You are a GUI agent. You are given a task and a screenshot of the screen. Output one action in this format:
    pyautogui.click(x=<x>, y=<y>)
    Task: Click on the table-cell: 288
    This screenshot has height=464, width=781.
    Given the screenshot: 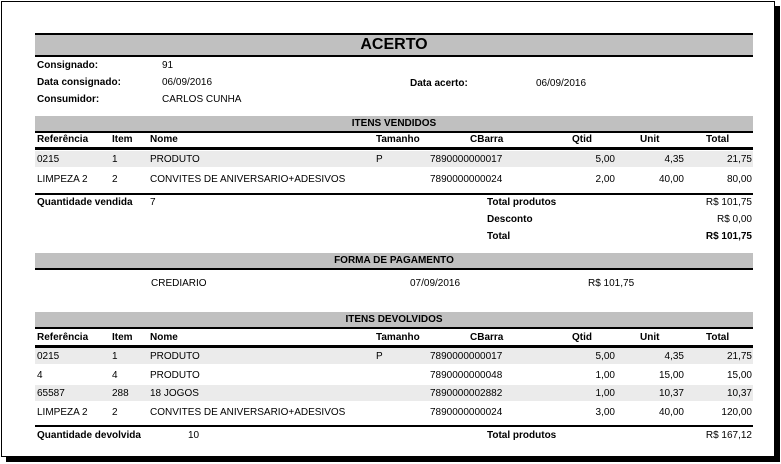 What is the action you would take?
    pyautogui.click(x=120, y=393)
    